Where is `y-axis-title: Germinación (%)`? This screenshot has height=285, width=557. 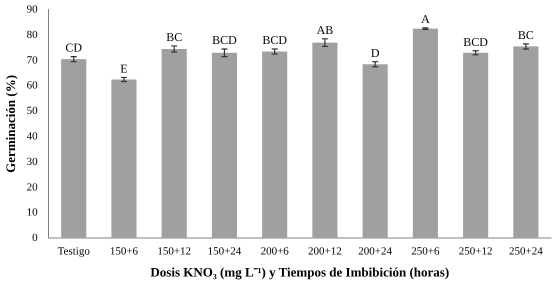 y-axis-title: Germinación (%) is located at coordinates (10, 123).